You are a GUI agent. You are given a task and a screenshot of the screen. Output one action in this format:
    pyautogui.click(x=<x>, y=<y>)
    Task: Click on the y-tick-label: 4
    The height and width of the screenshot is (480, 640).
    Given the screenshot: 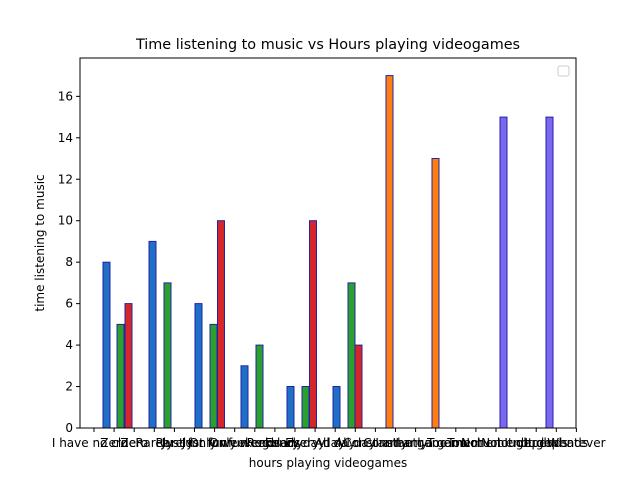 What is the action you would take?
    pyautogui.click(x=69, y=345)
    